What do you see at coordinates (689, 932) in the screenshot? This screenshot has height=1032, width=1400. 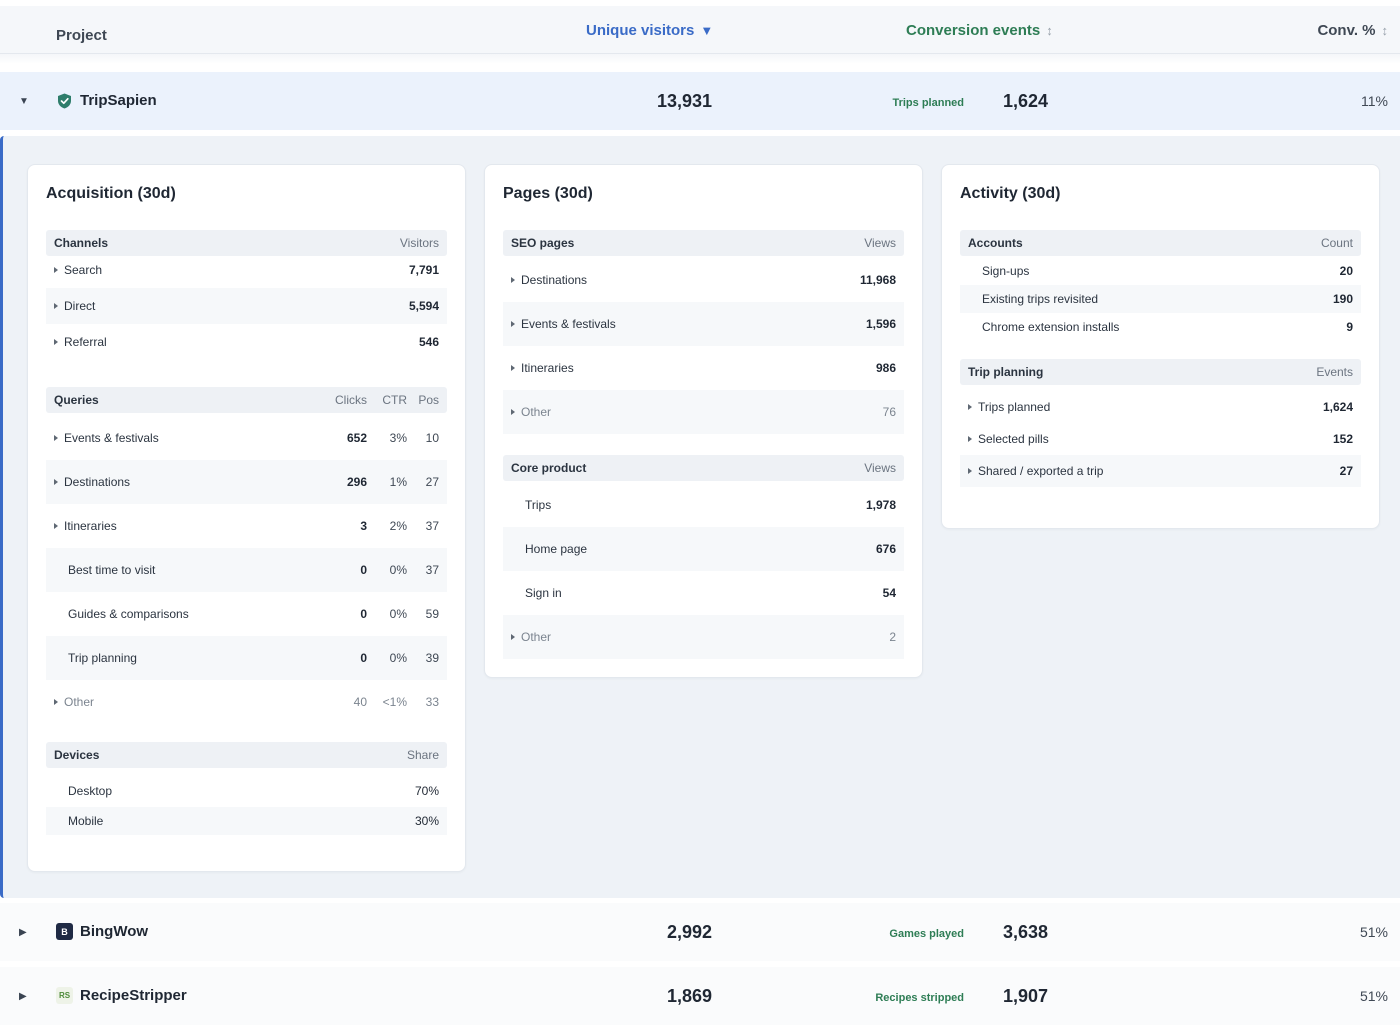 I see `unique-visitors-value: 2,992` at bounding box center [689, 932].